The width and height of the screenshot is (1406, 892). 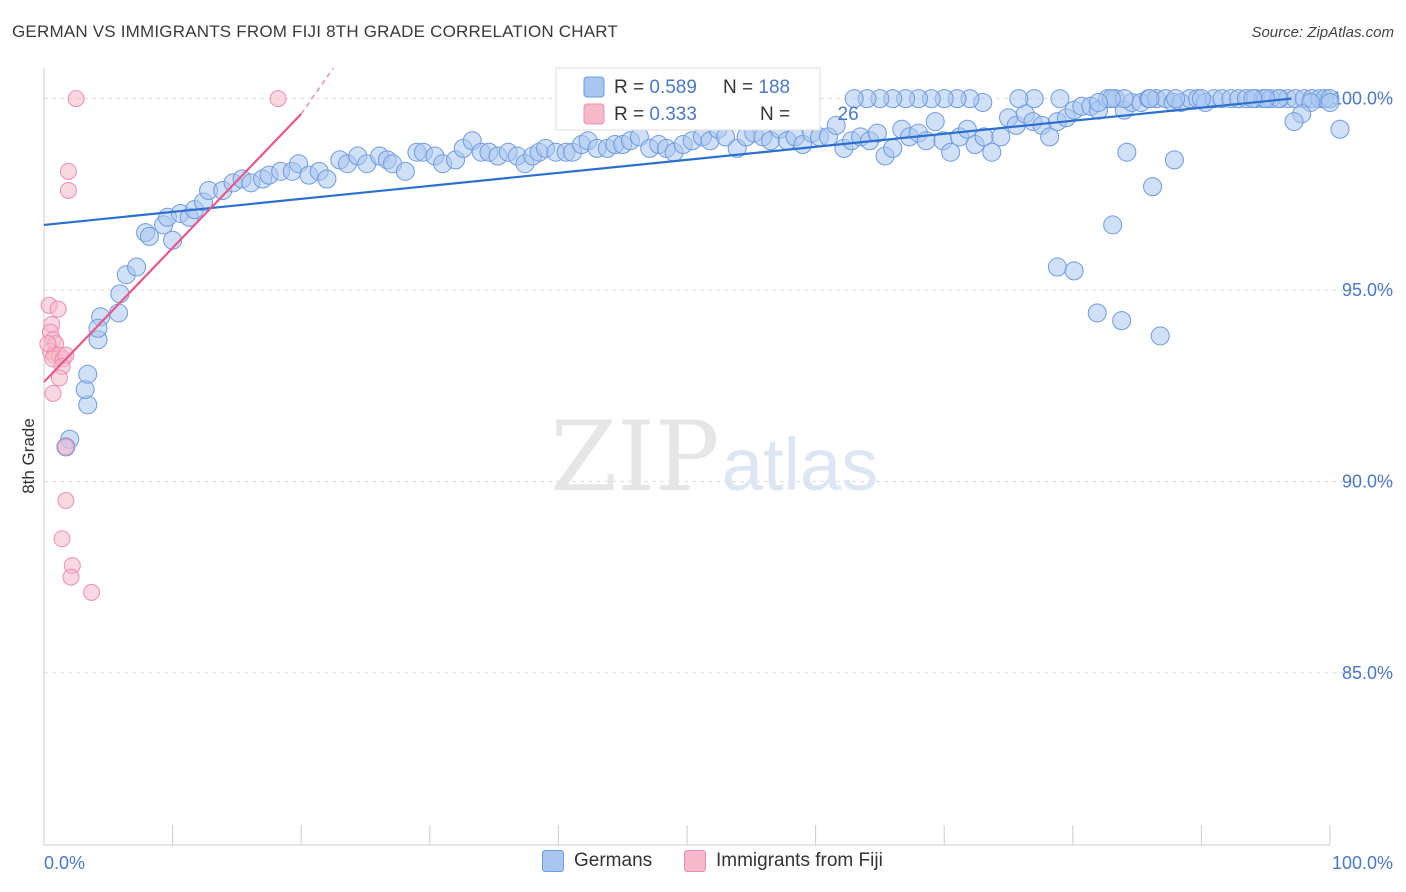 What do you see at coordinates (673, 87) in the screenshot?
I see `legend-r-value-germans: 0.589` at bounding box center [673, 87].